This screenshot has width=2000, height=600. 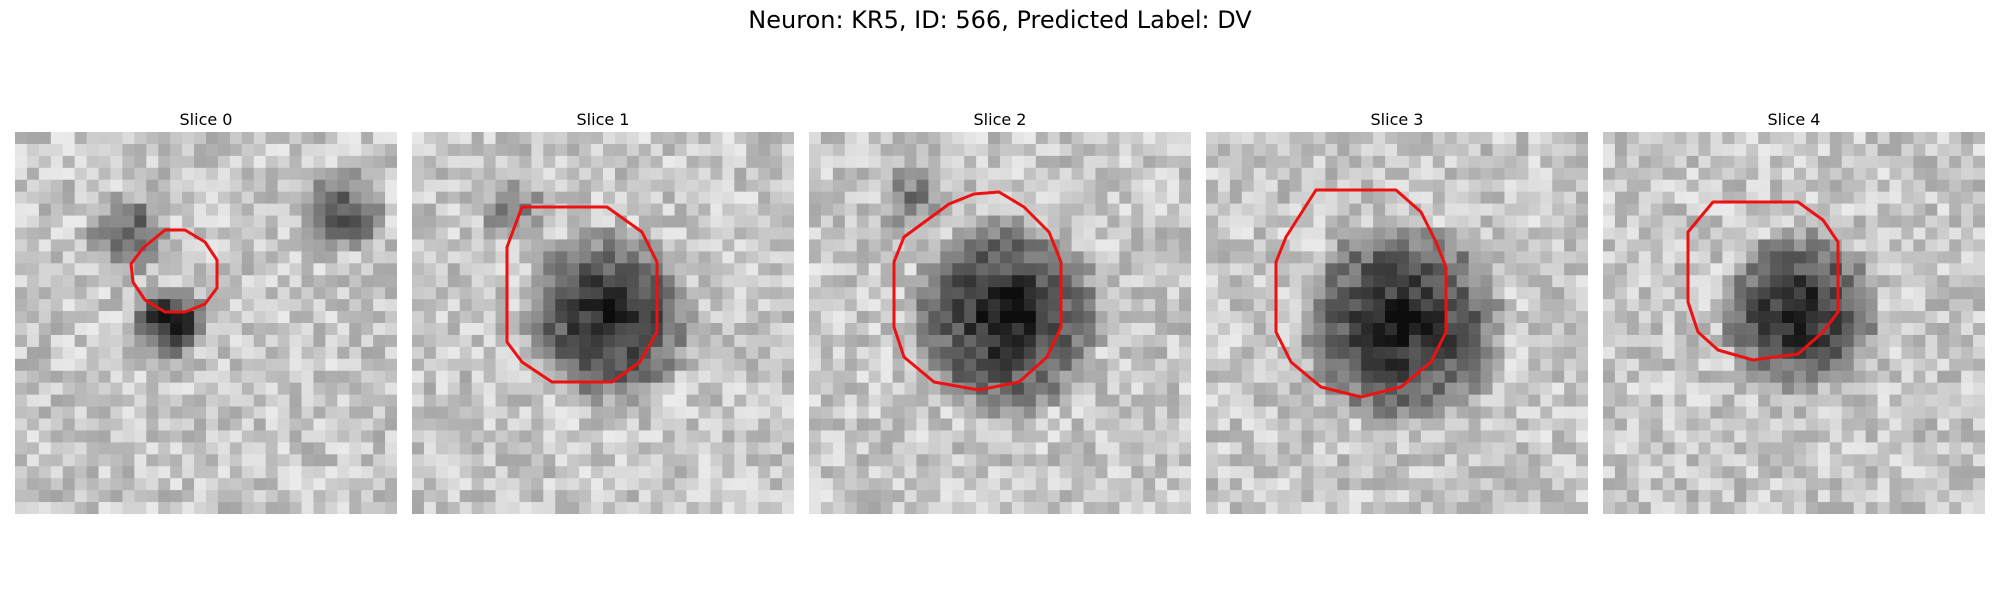 I want to click on slice-panel-1: Slice 1, so click(x=603, y=311).